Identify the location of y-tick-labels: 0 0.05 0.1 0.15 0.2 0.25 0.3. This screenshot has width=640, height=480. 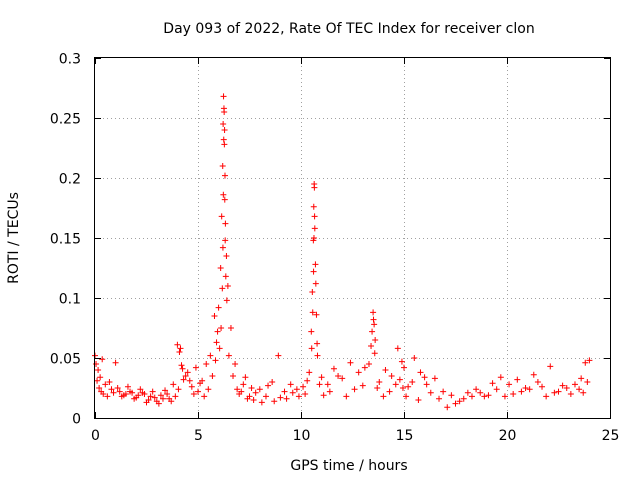
(65, 240).